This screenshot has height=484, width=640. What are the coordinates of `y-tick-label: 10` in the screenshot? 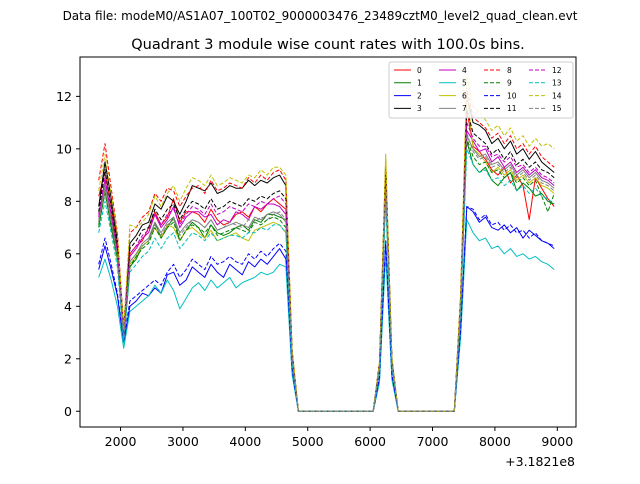 It's located at (64, 148).